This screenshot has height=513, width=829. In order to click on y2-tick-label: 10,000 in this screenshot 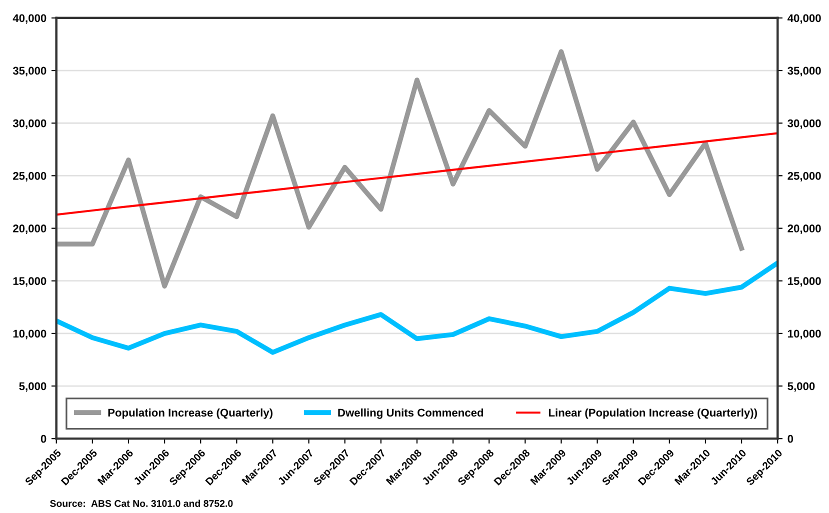, I will do `click(804, 335)`.